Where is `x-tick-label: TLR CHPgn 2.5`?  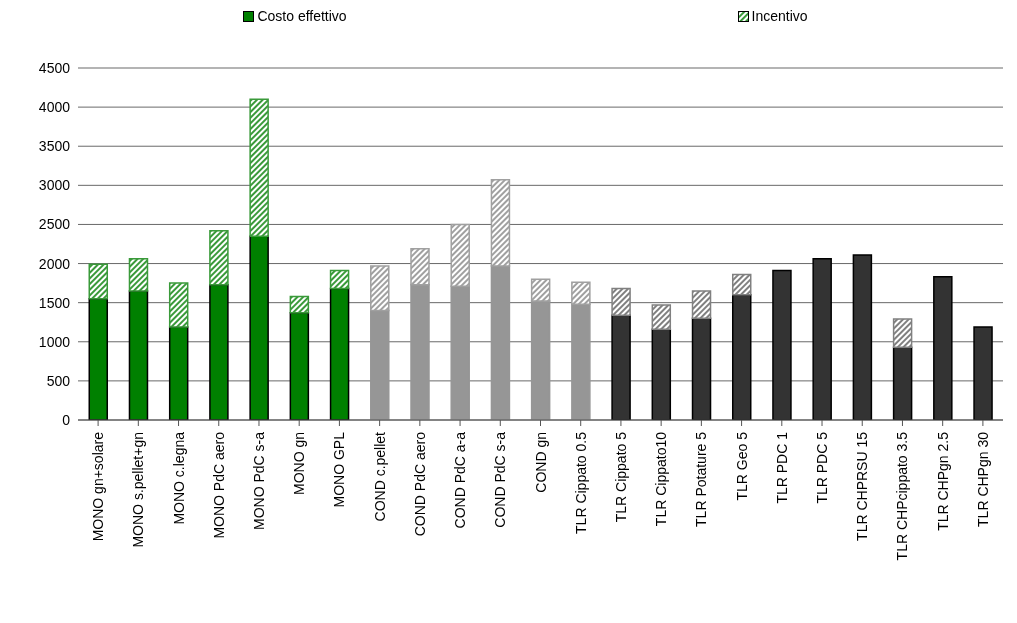
x-tick-label: TLR CHPgn 2.5 is located at coordinates (942, 481).